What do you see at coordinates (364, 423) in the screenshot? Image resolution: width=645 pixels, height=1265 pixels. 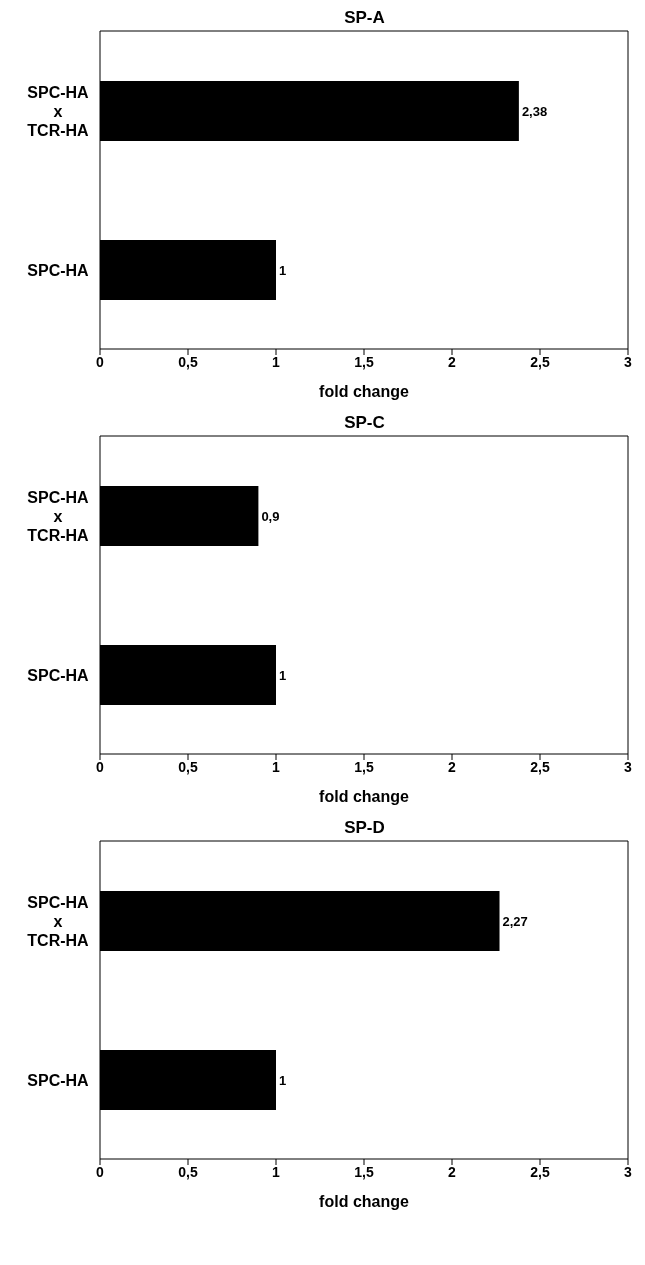 I see `chart-title: SP-C` at bounding box center [364, 423].